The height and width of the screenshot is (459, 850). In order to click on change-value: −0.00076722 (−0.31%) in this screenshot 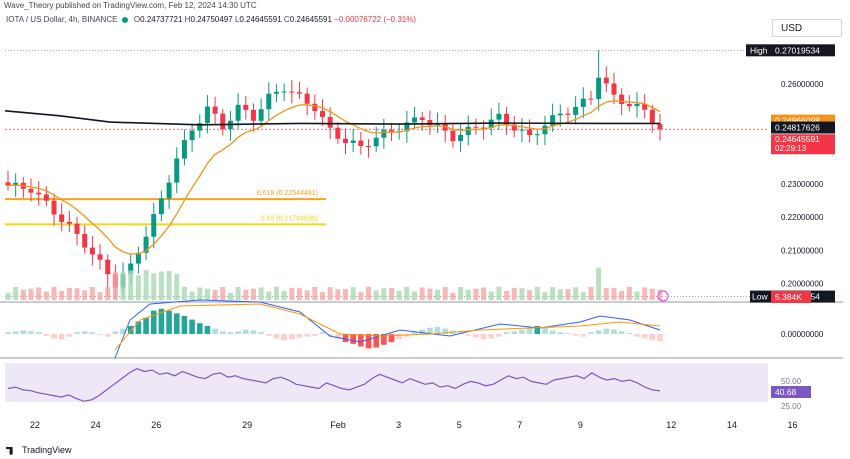, I will do `click(375, 19)`.